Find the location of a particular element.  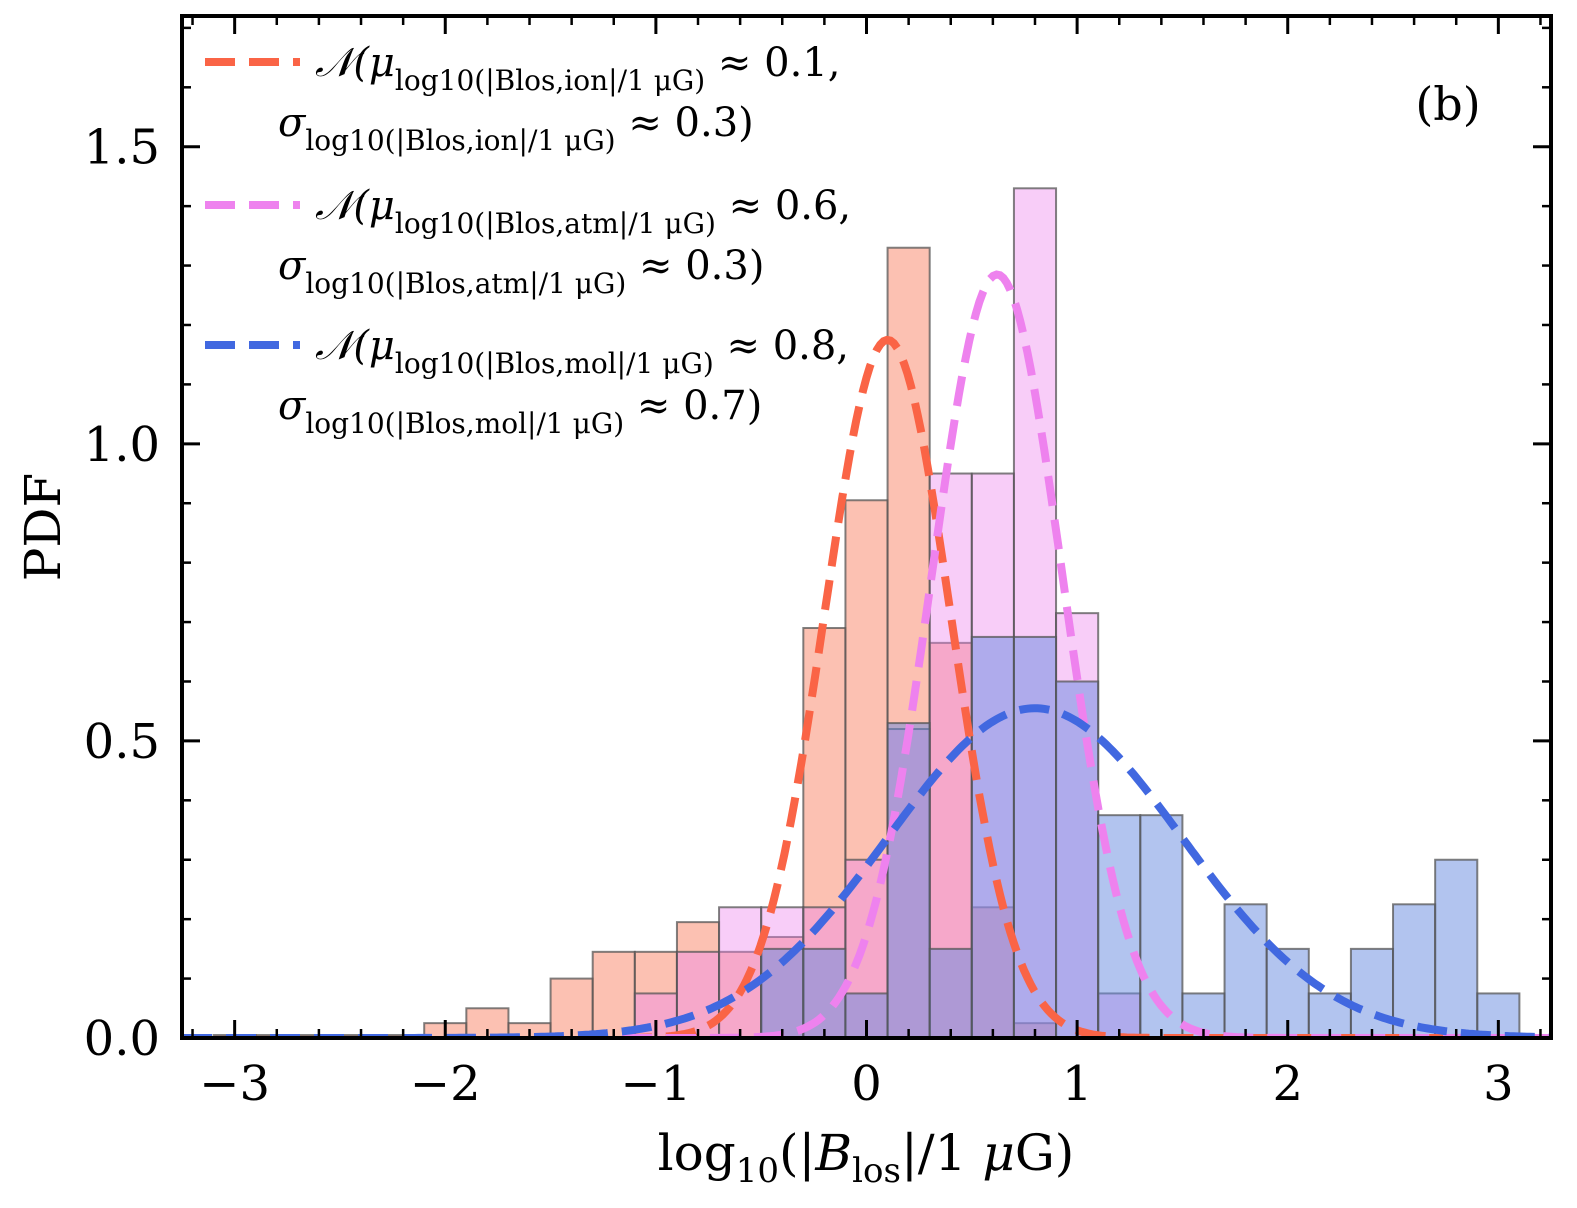

legend-label-ion-mu: 𝒩(μlog10(|Blos,ion|/1 μG) ≈ 0.1, is located at coordinates (578, 68).